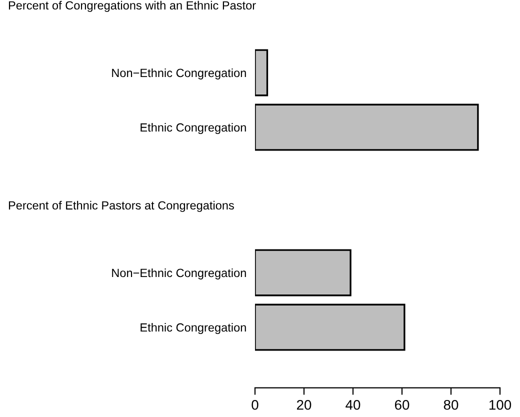 Image resolution: width=520 pixels, height=417 pixels. Describe the element at coordinates (353, 405) in the screenshot. I see `x-tick-label: 40` at that location.